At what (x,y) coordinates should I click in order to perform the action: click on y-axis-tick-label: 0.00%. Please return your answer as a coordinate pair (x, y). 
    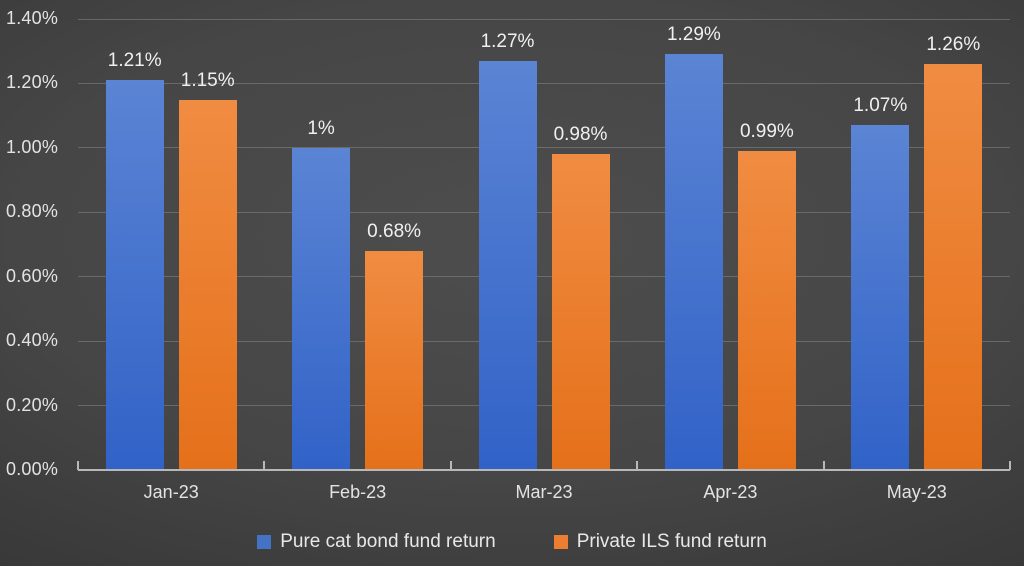
    Looking at the image, I should click on (32, 469).